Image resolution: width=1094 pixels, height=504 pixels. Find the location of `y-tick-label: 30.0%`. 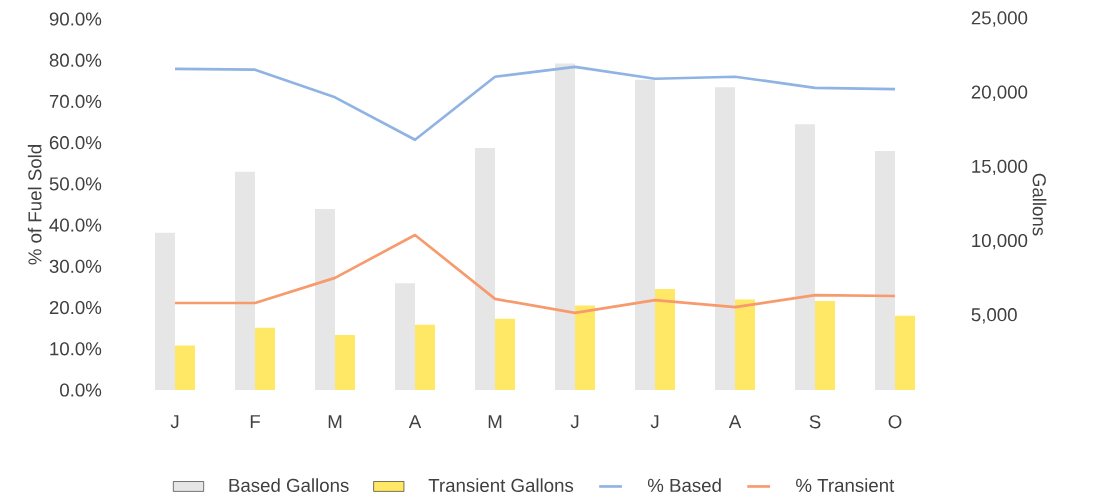

y-tick-label: 30.0% is located at coordinates (75, 266).